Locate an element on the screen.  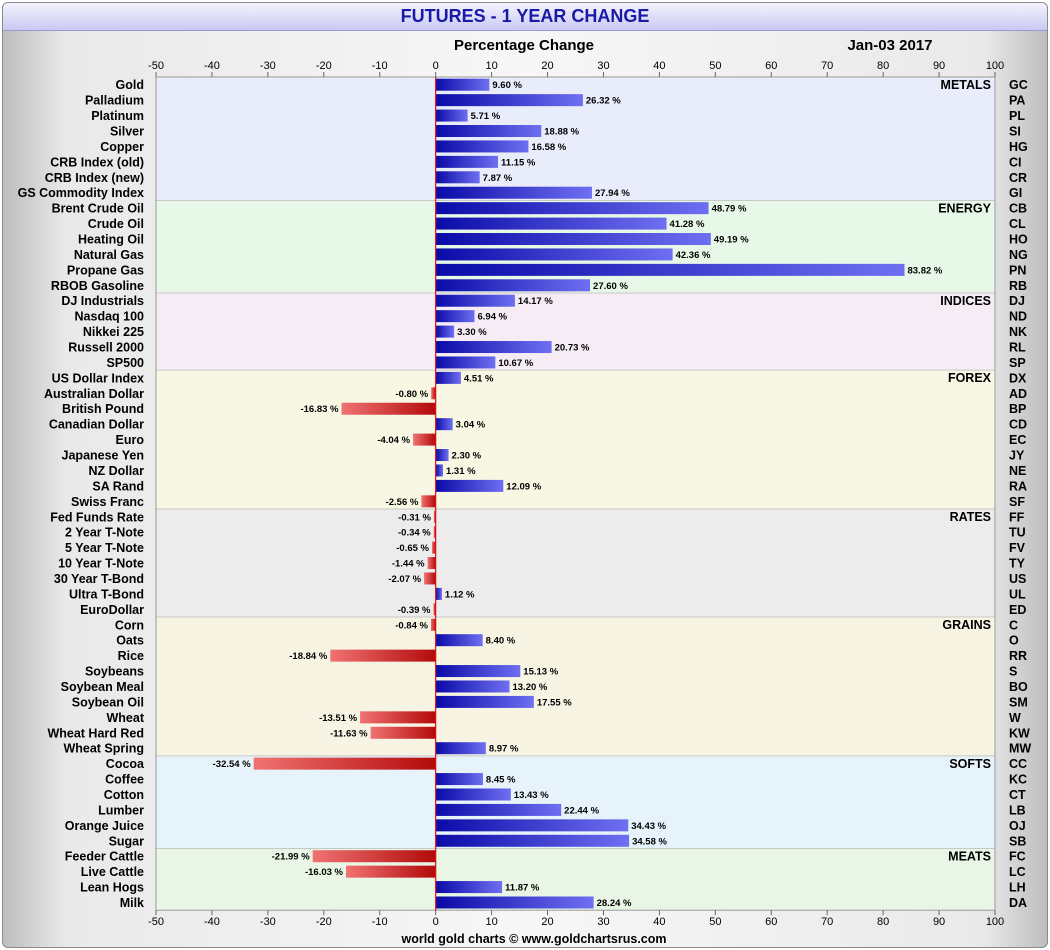
row-label: EuroDollar is located at coordinates (112, 610).